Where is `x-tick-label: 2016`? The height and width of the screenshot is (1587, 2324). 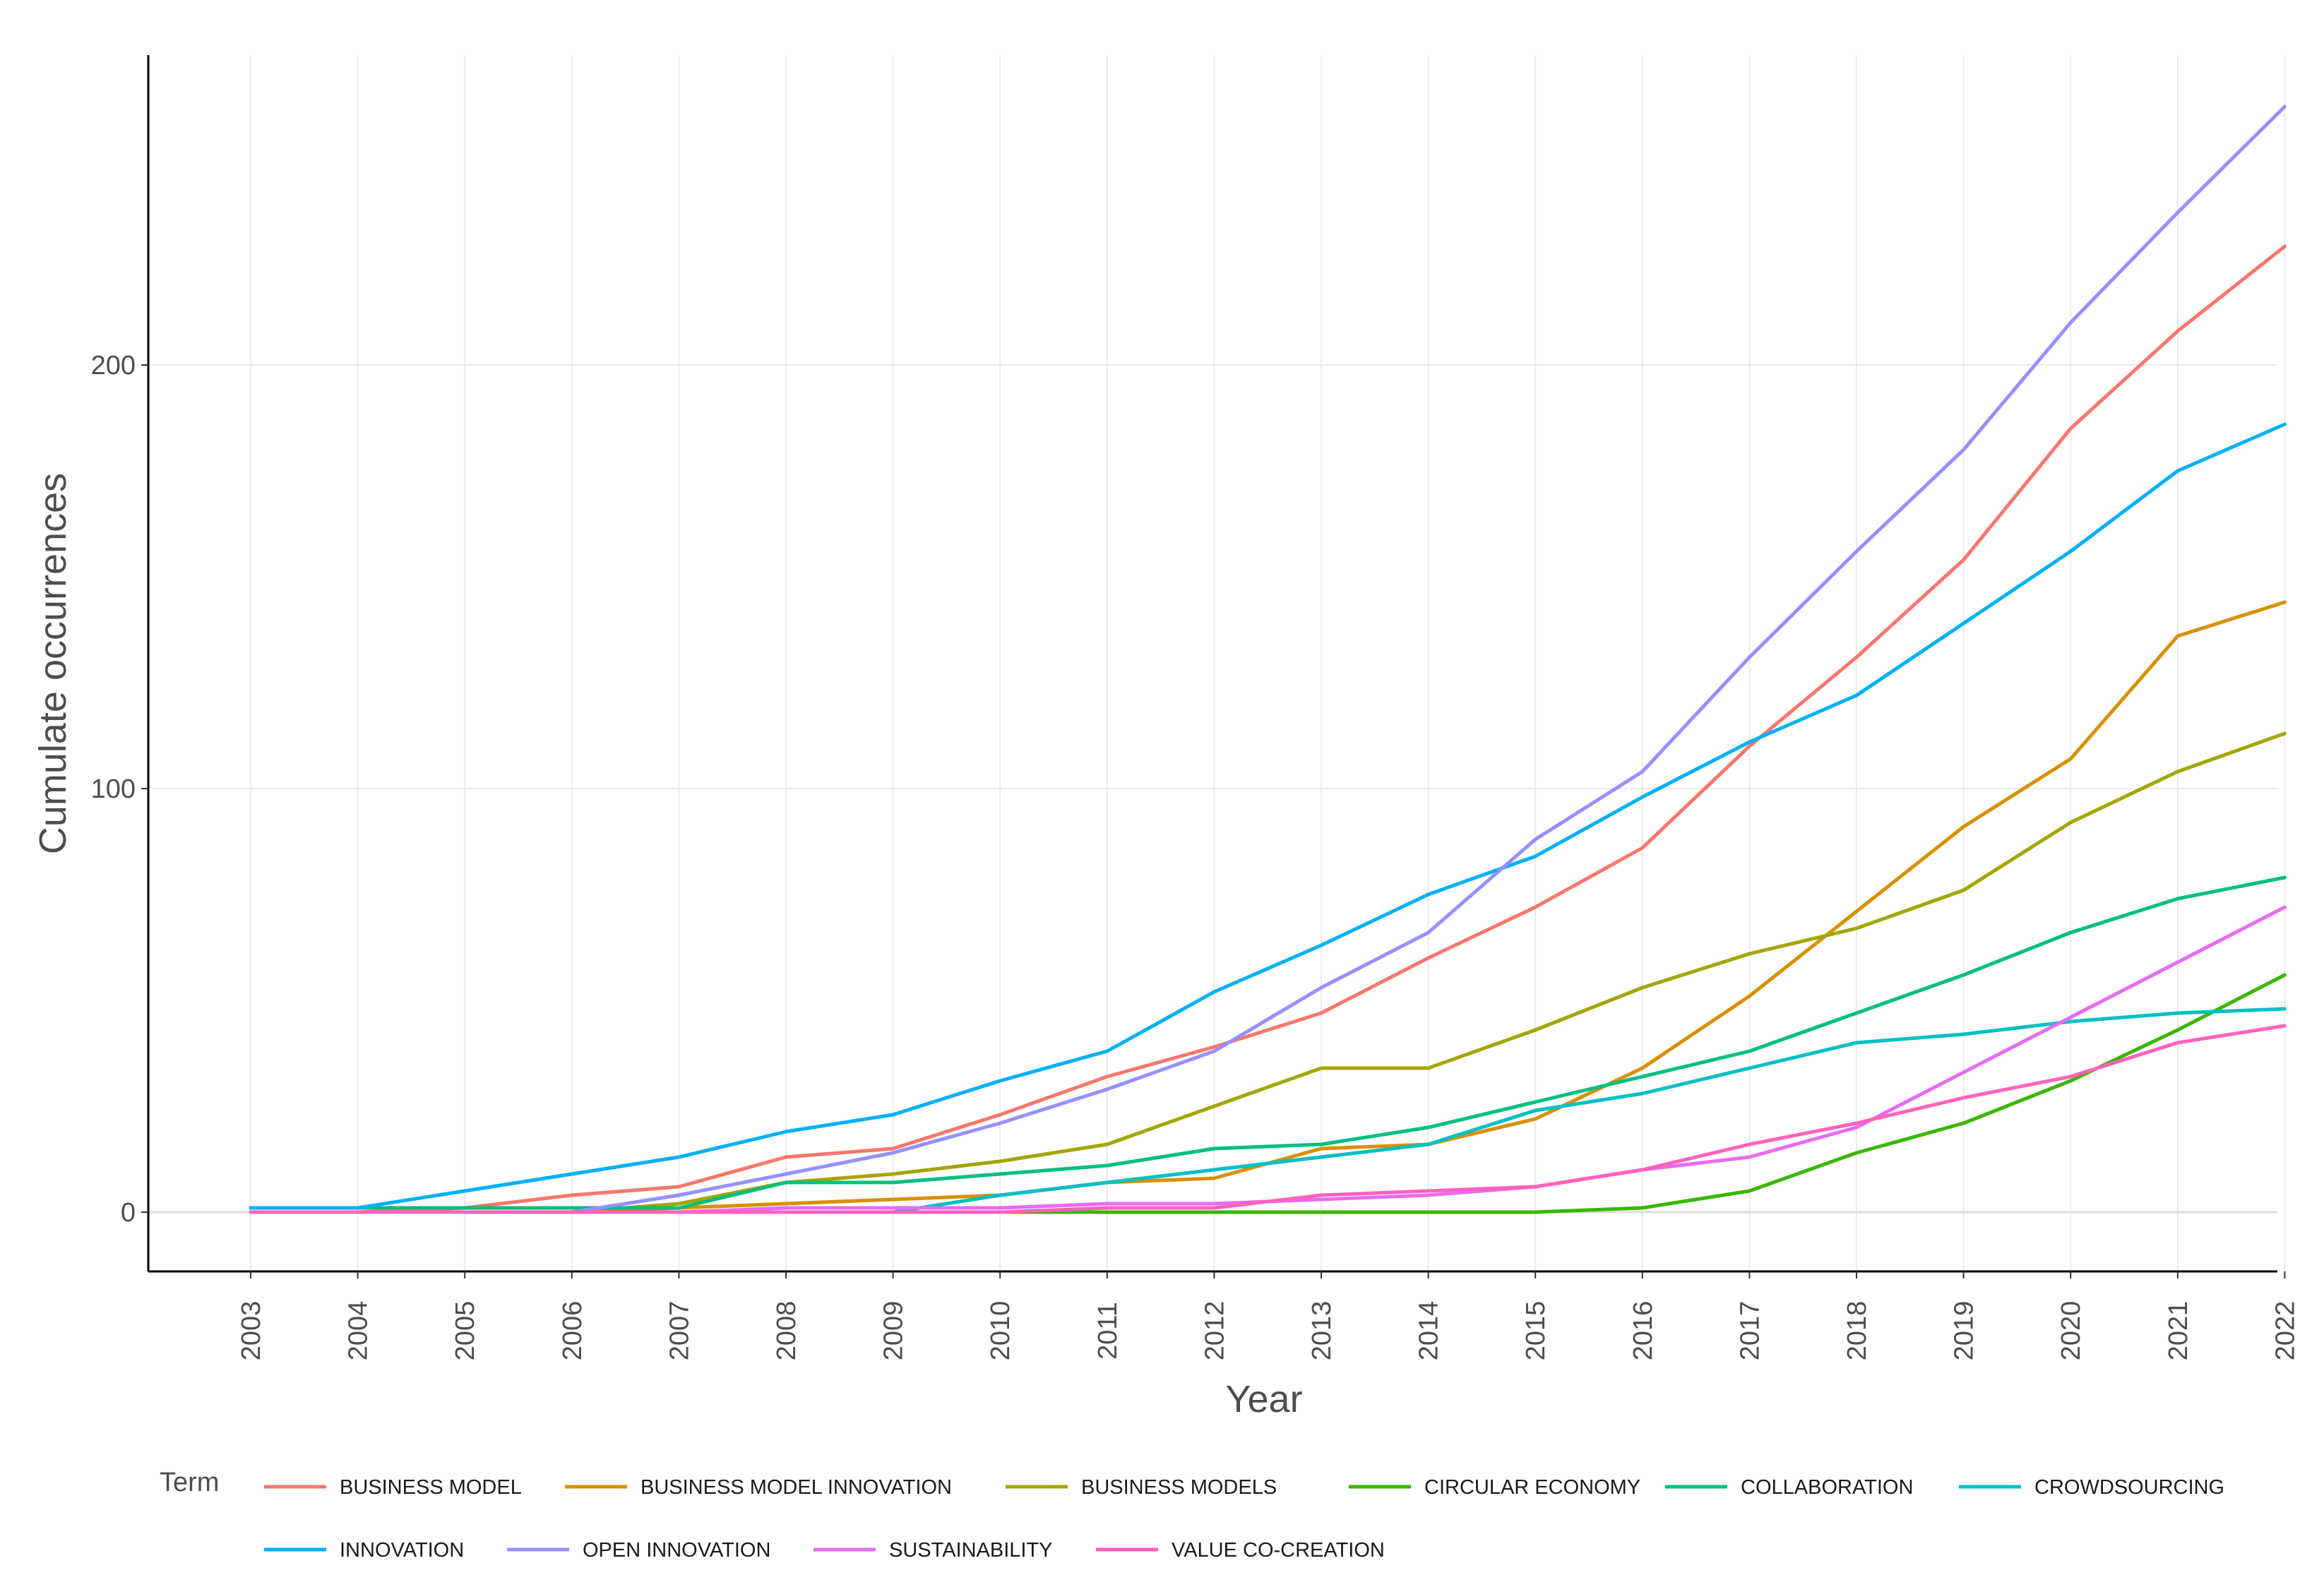 x-tick-label: 2016 is located at coordinates (1643, 1331).